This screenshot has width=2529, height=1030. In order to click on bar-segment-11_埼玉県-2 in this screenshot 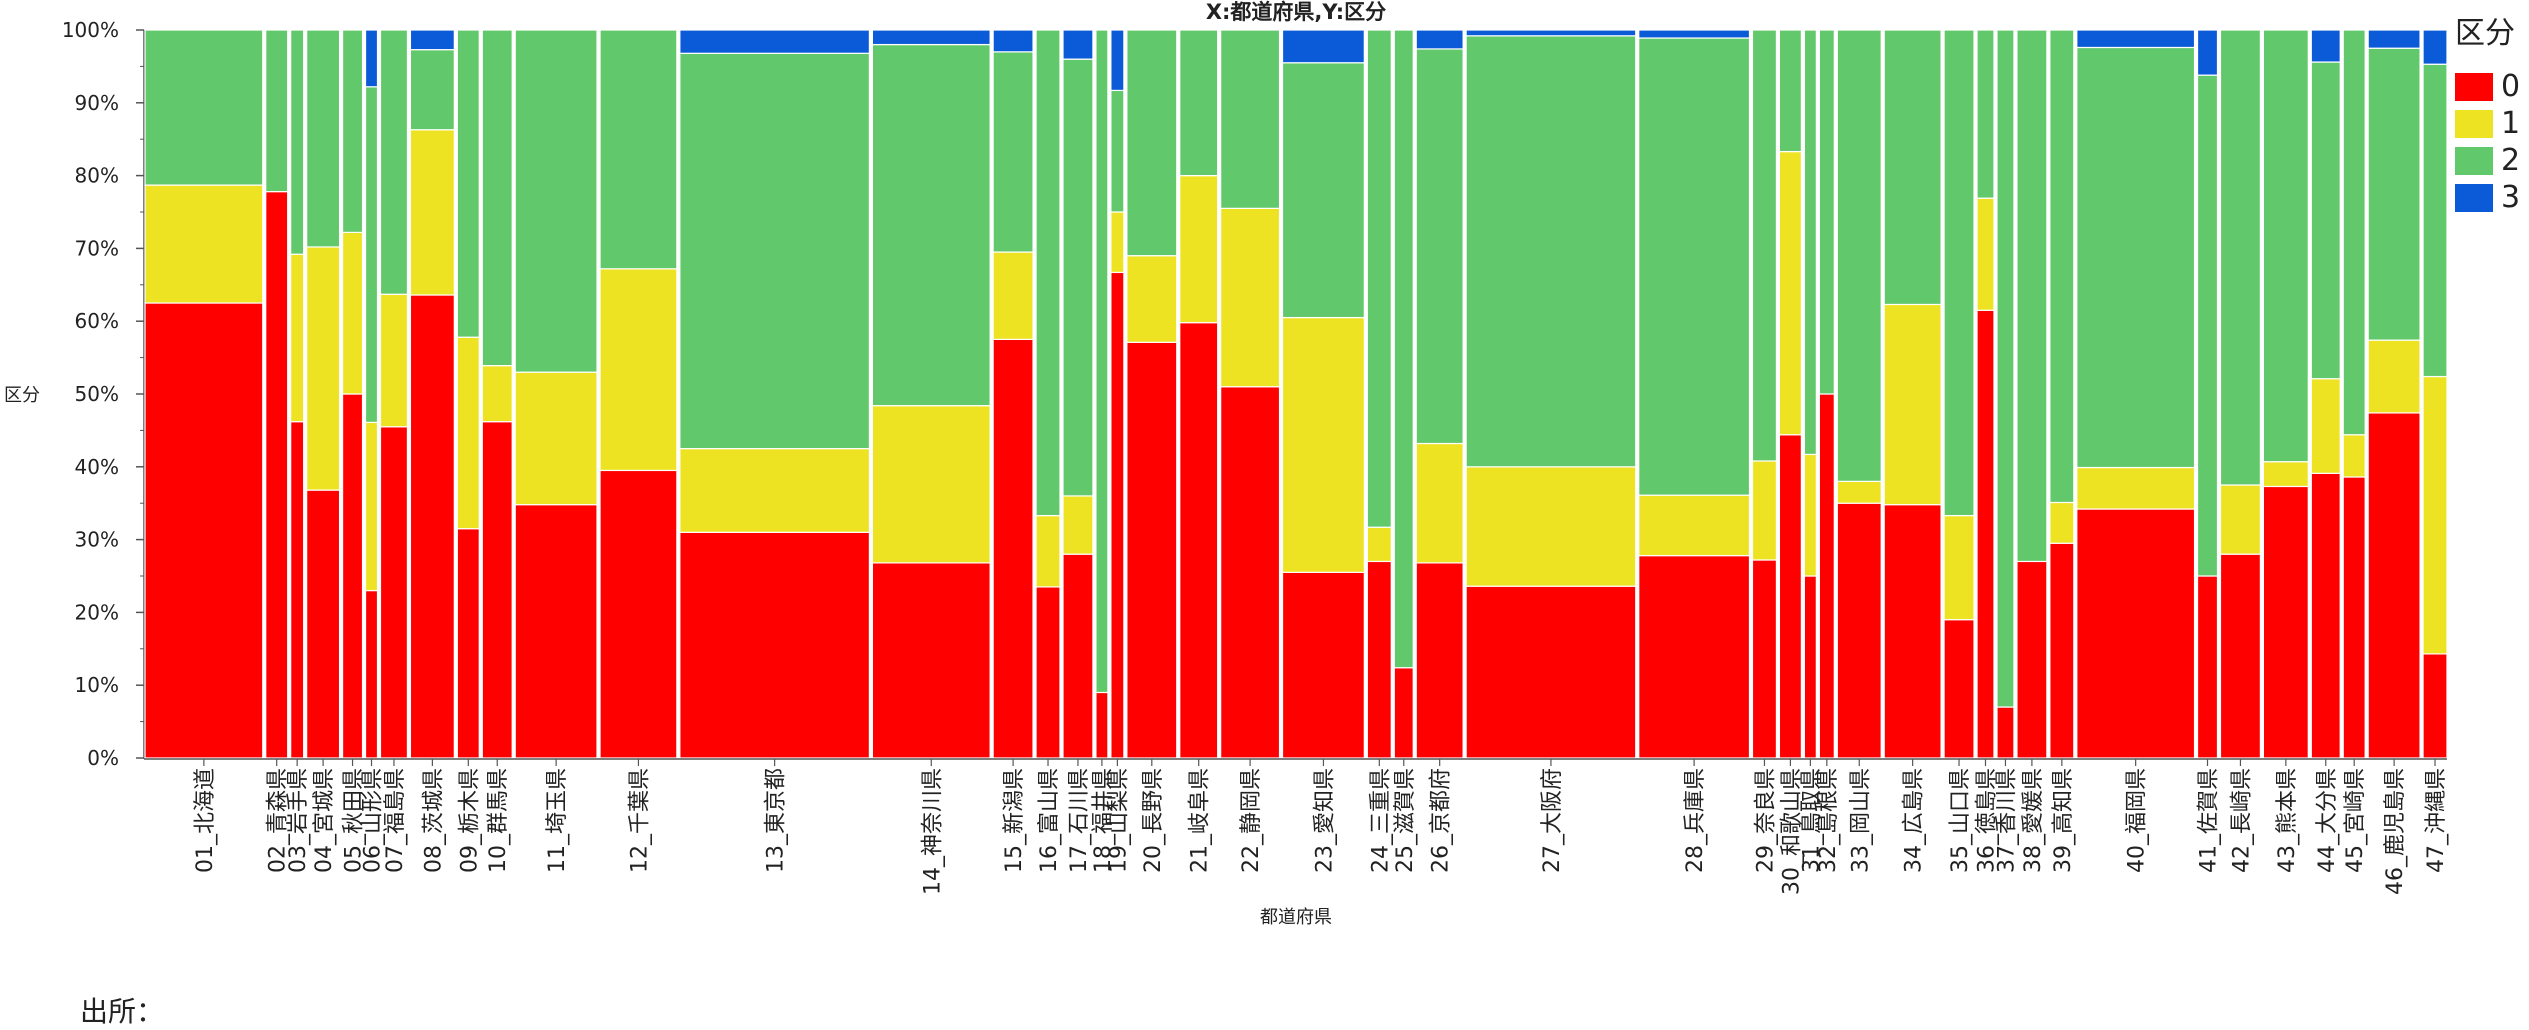, I will do `click(556, 201)`.